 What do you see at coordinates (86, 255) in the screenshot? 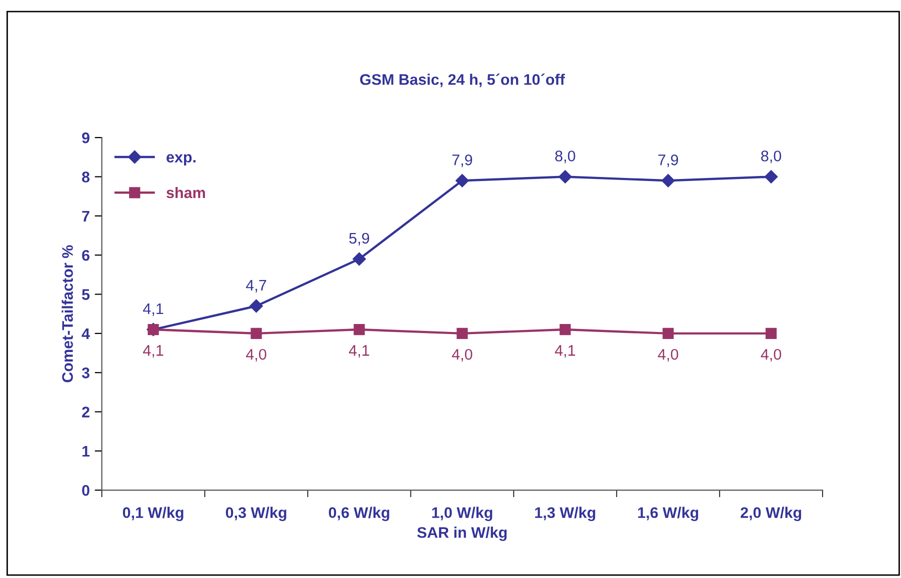
I see `y-tick-label: 6` at bounding box center [86, 255].